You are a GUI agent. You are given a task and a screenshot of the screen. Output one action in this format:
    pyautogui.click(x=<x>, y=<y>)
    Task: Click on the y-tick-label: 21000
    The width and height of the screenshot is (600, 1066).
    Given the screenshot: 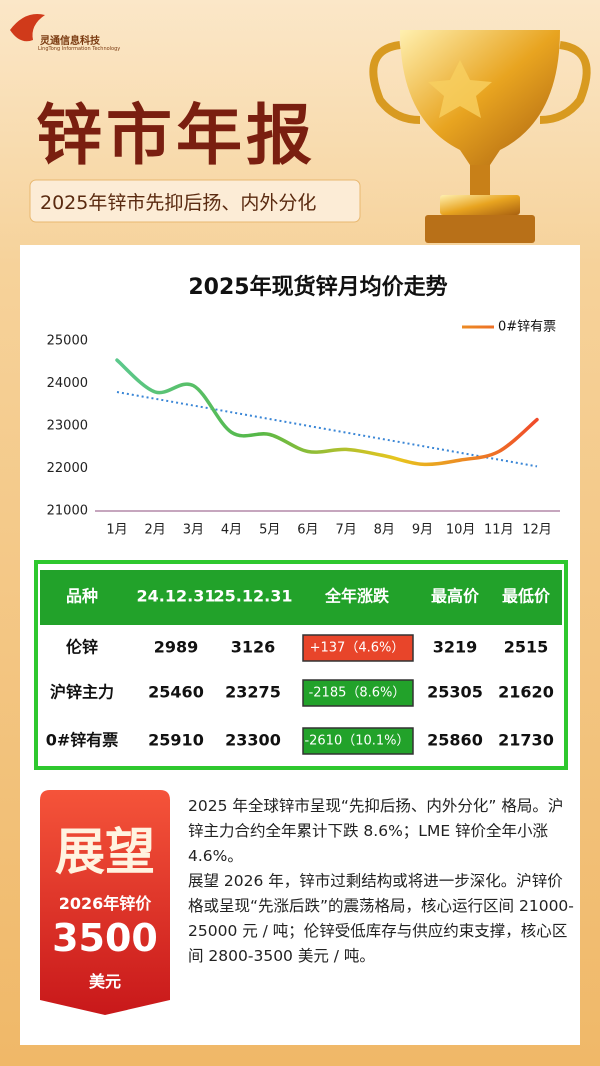 What is the action you would take?
    pyautogui.click(x=67, y=511)
    